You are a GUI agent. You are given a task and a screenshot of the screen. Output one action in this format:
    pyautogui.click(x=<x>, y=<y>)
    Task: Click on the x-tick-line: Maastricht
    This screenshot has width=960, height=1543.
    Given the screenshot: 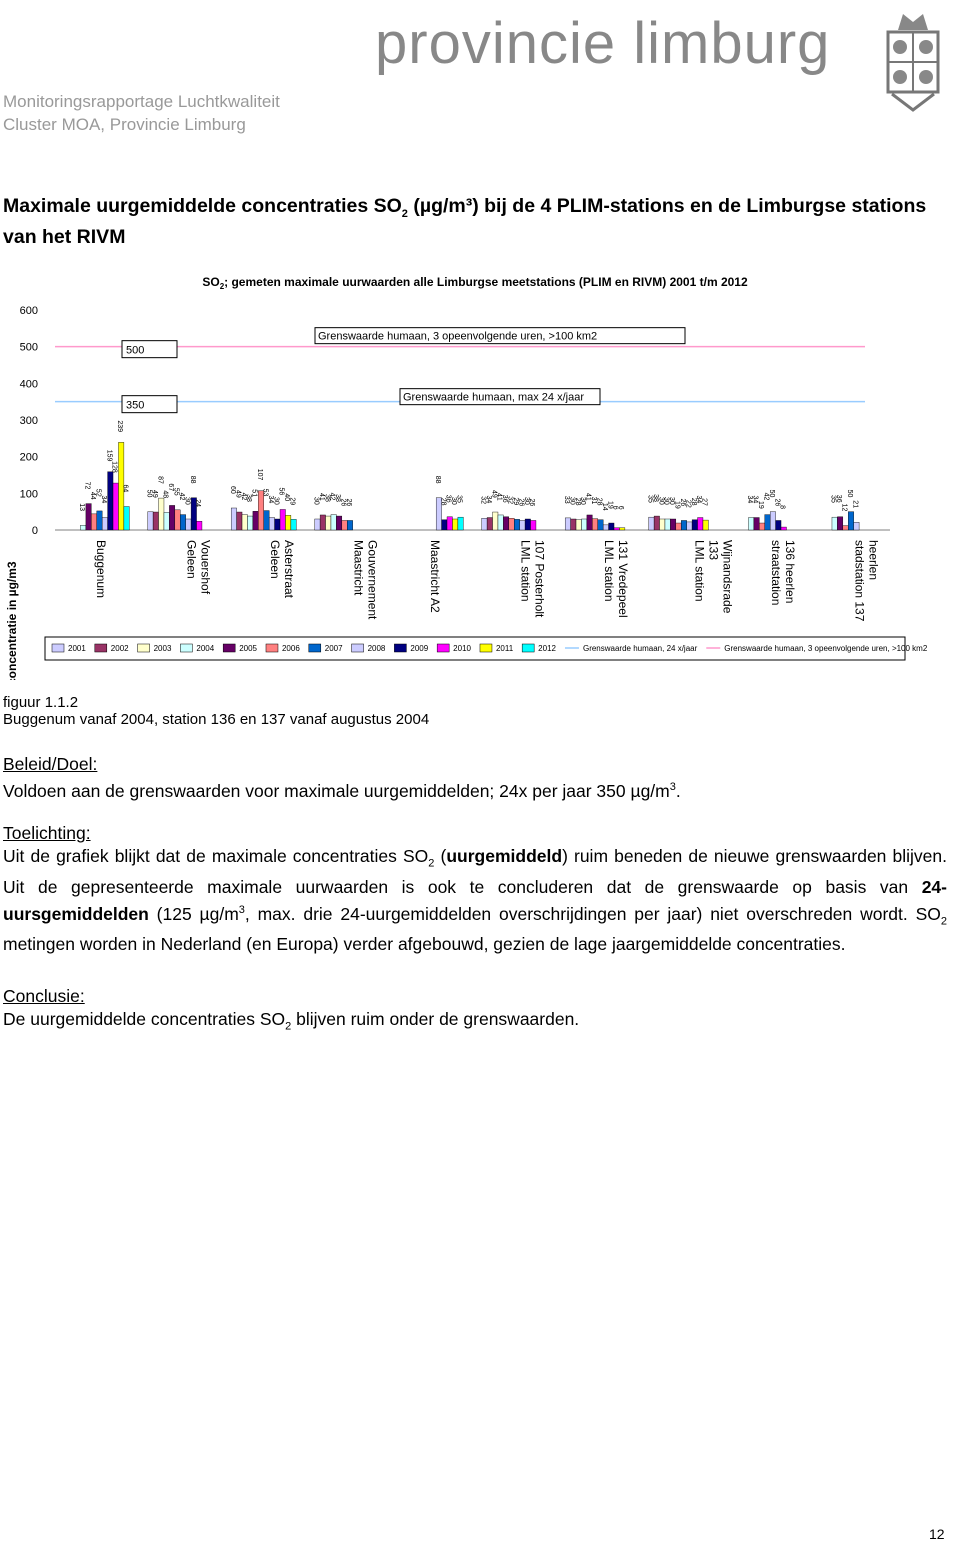 What is the action you would take?
    pyautogui.click(x=358, y=568)
    